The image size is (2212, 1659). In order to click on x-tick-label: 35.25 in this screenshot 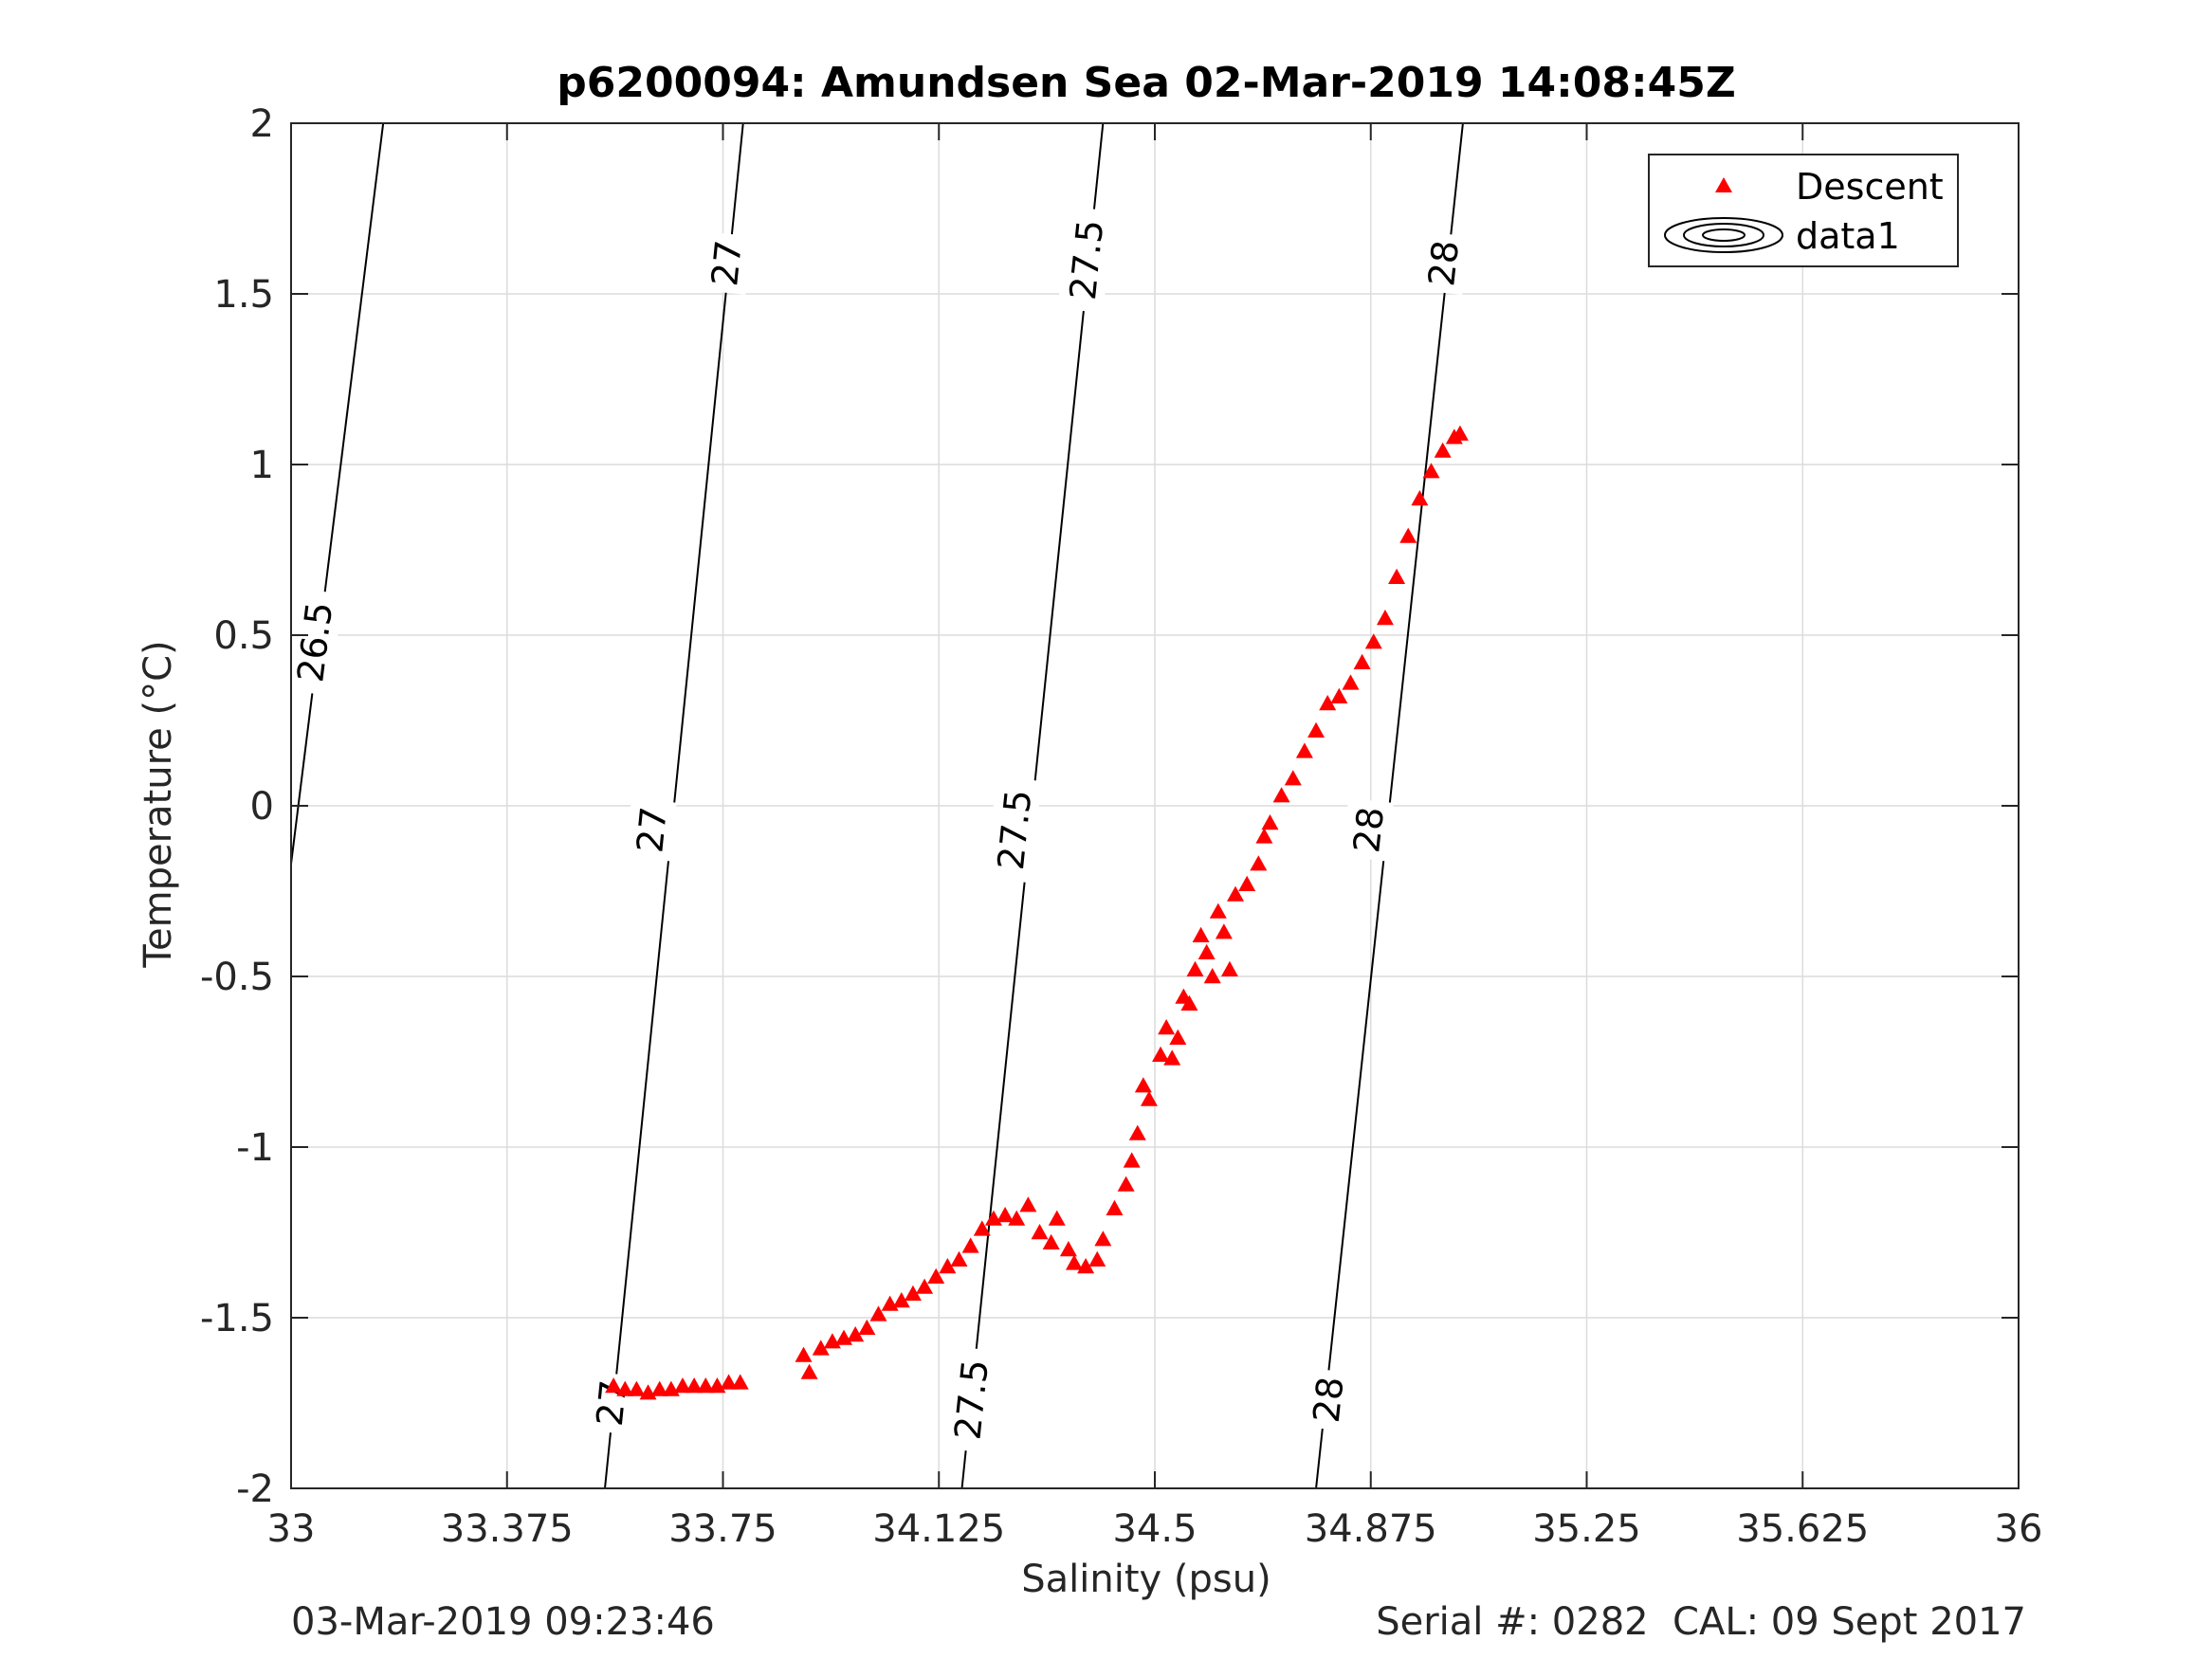, I will do `click(1586, 1529)`.